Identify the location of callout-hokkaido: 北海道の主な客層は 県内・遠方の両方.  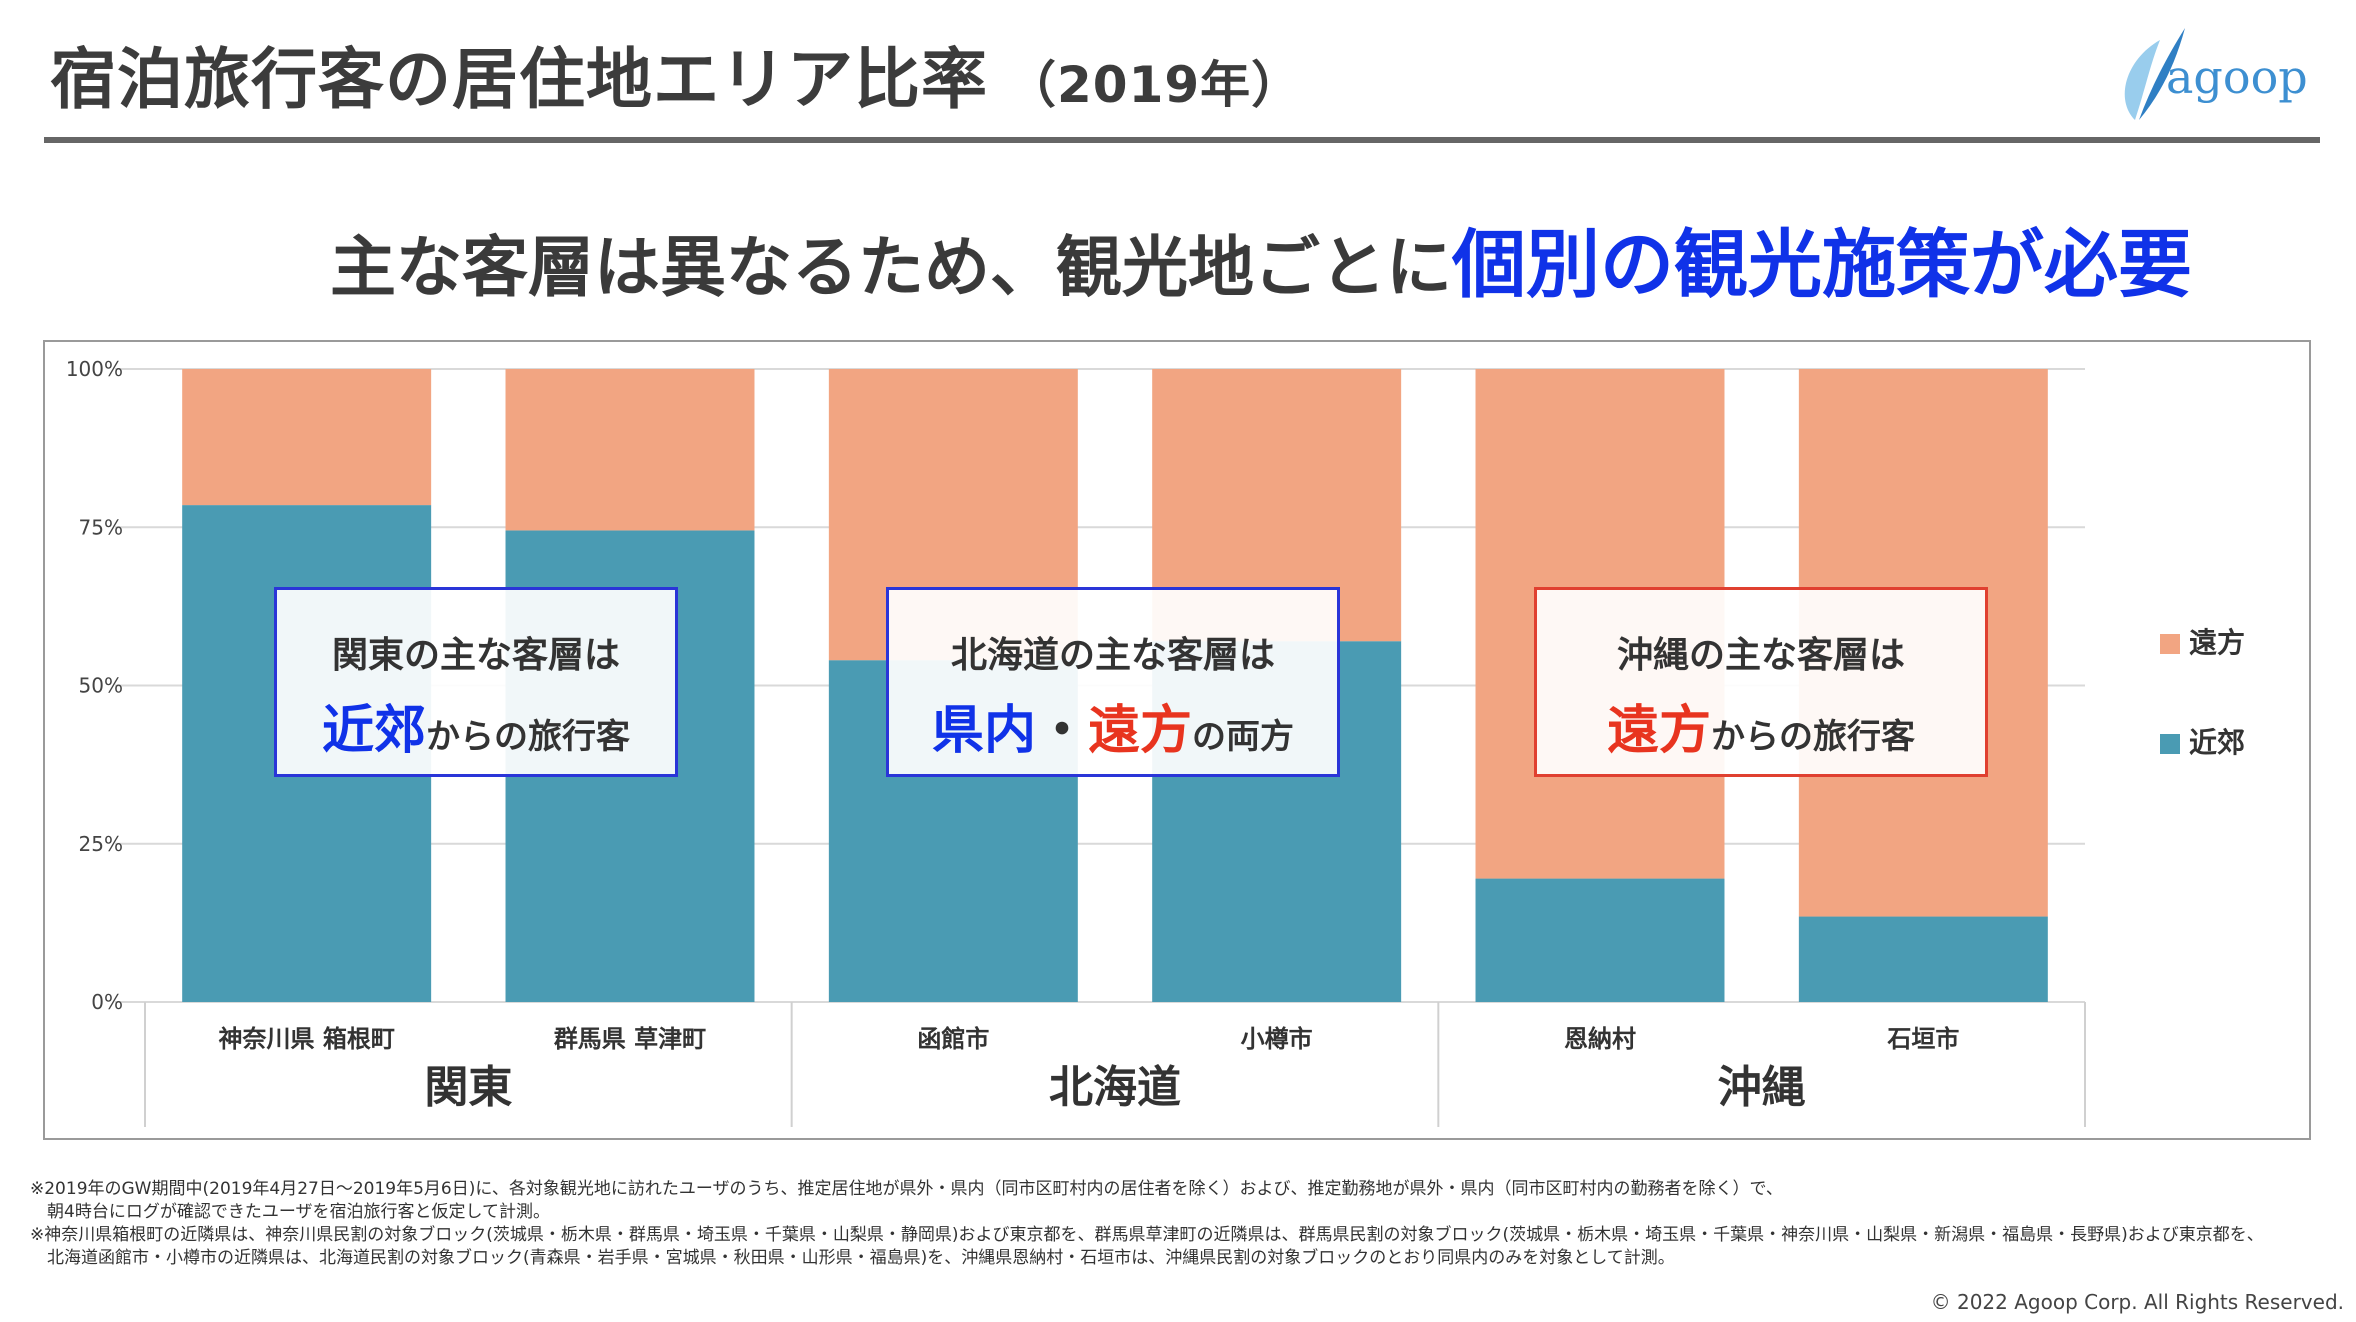
(1113, 682).